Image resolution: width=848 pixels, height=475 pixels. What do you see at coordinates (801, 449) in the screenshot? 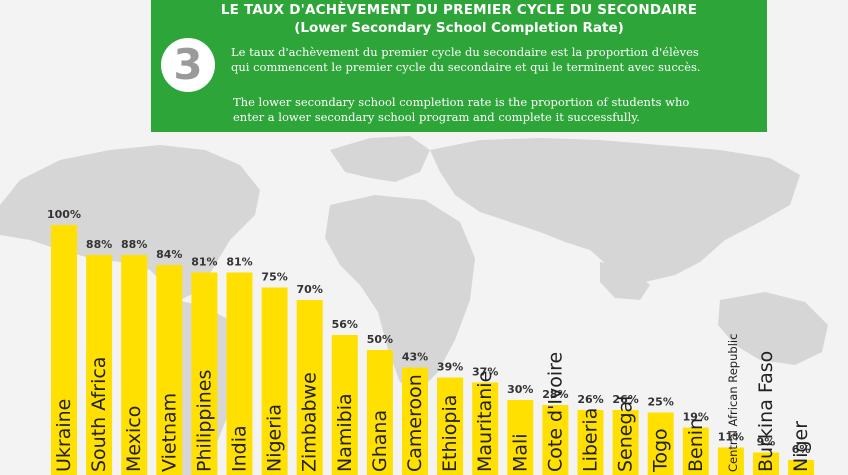
I see `value-label-niger: 6%` at bounding box center [801, 449].